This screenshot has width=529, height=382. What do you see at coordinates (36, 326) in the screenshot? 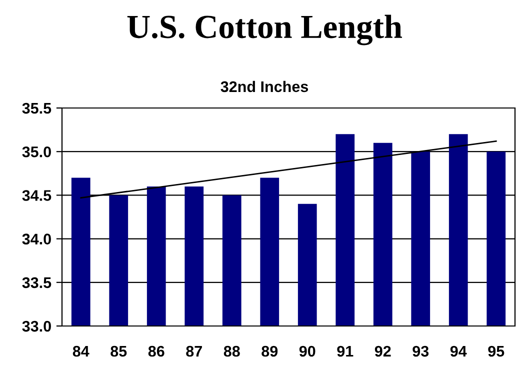
I see `y-tick-label: 33.0` at bounding box center [36, 326].